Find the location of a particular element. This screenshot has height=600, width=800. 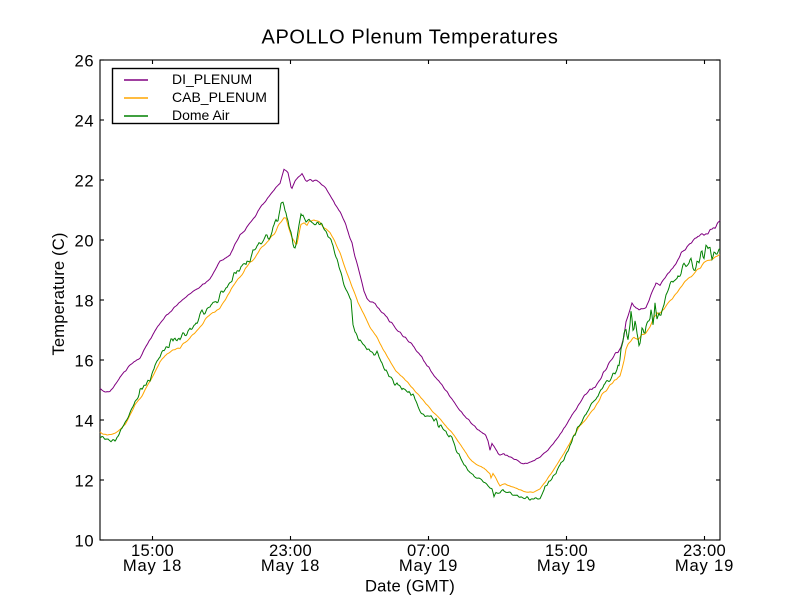

svg-text: 07:00 is located at coordinates (428, 550).